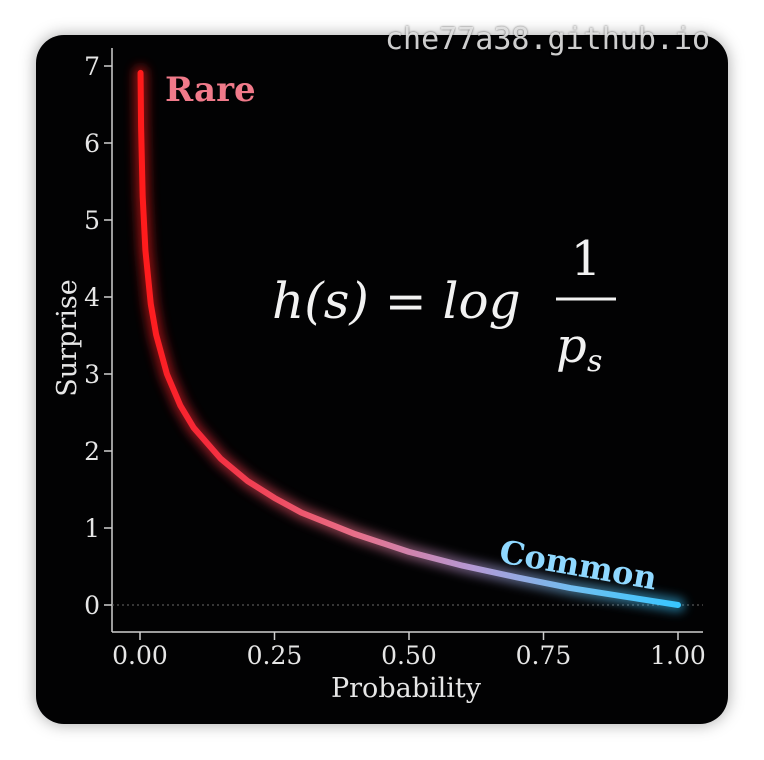  I want to click on surprise-formula: h(s) = log 1 p s, so click(444, 305).